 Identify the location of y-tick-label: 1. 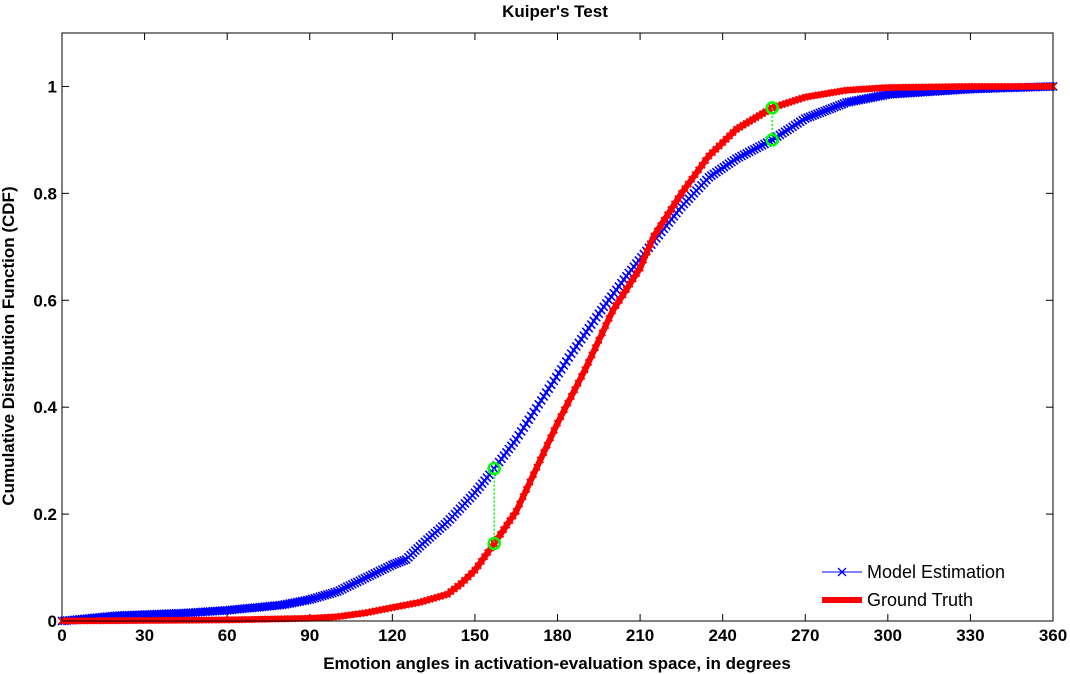
(52, 86).